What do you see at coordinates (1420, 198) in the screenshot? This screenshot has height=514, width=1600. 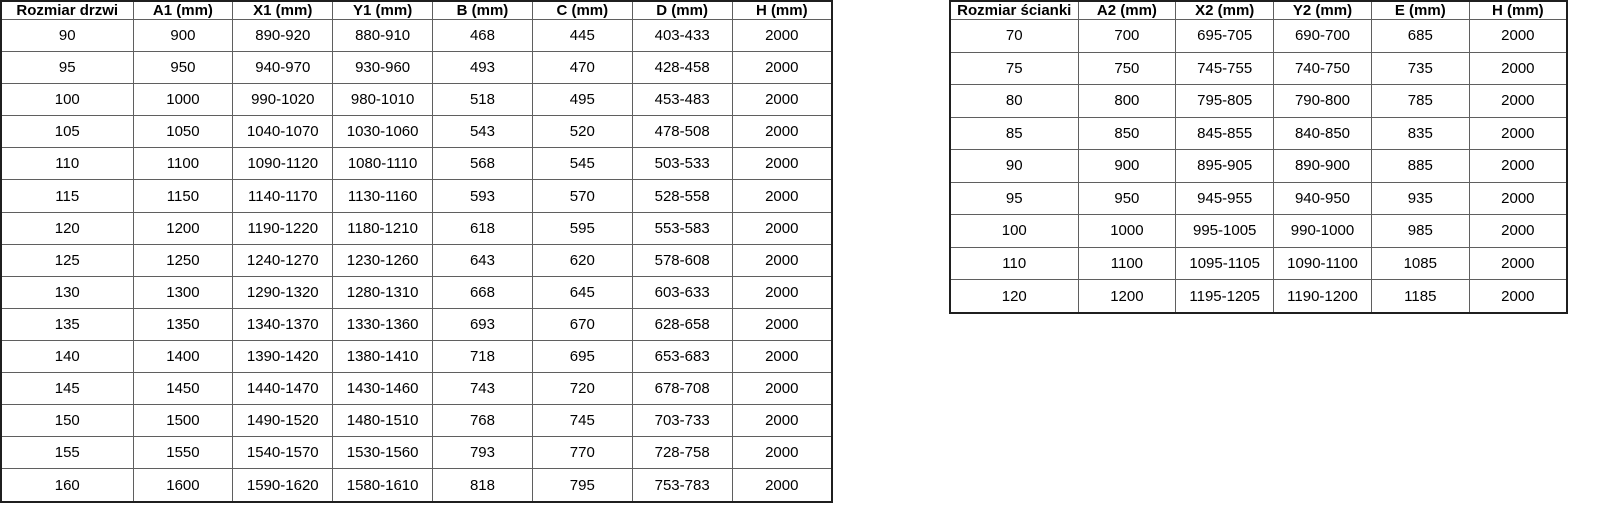 I see `table-cell: 935` at bounding box center [1420, 198].